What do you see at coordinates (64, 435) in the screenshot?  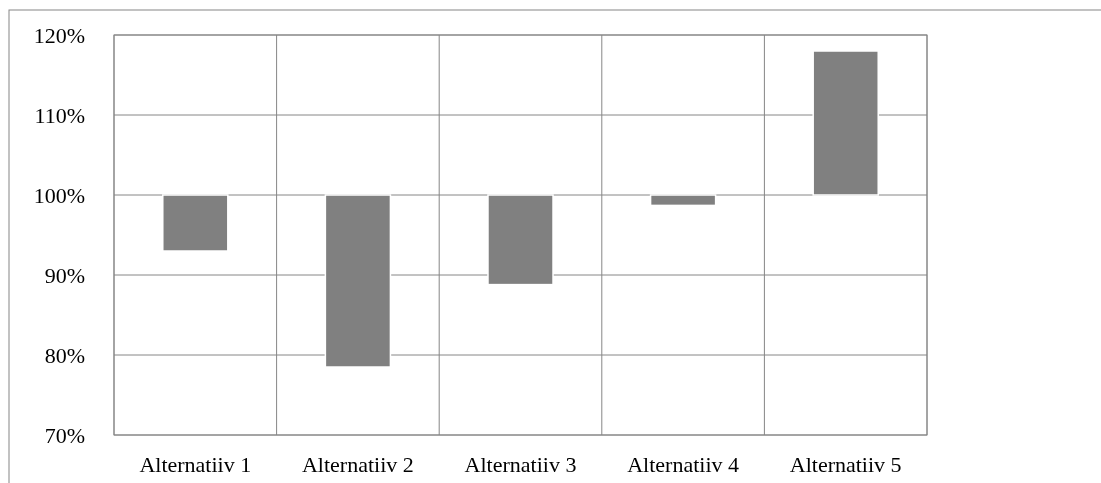 I see `y-tick-label: 70%` at bounding box center [64, 435].